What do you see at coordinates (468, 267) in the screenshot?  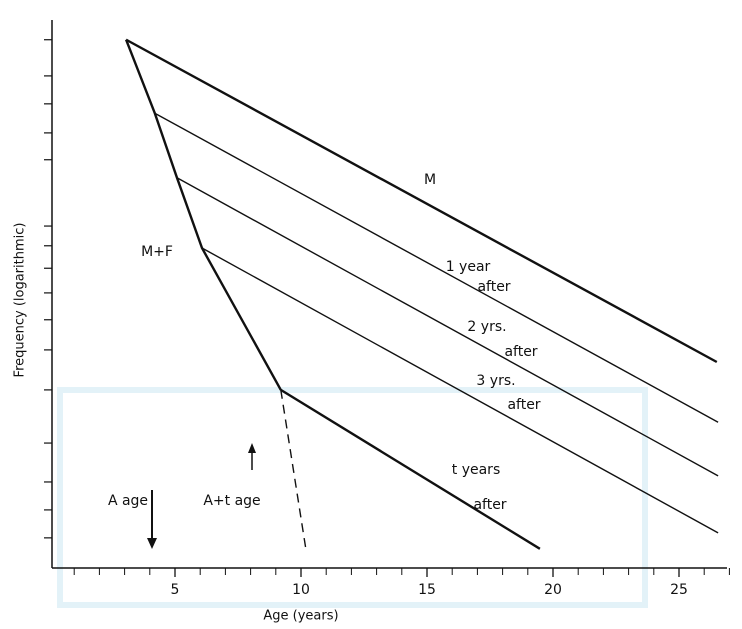 I see `annotation: 1 year` at bounding box center [468, 267].